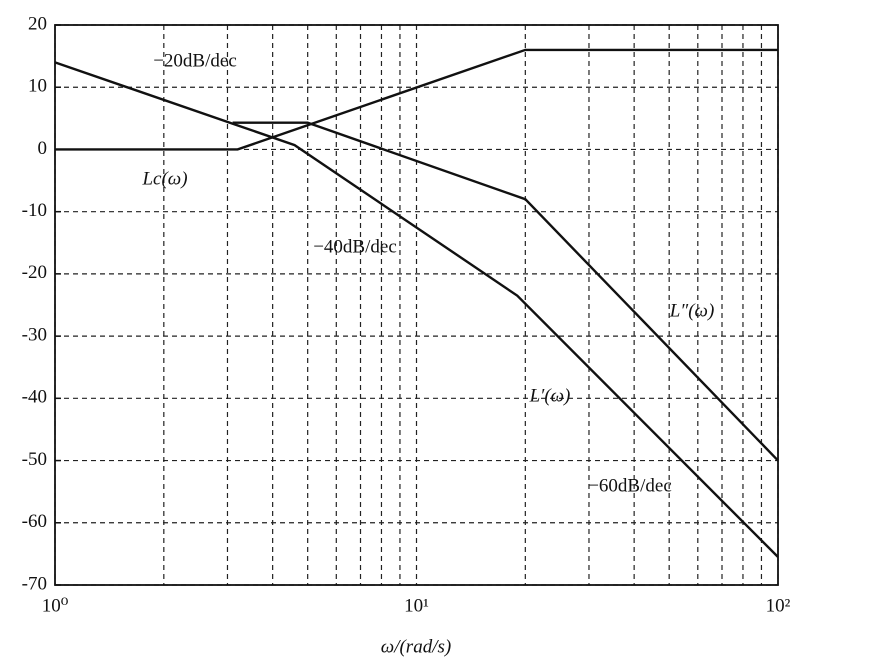 This screenshot has width=870, height=670. What do you see at coordinates (34, 334) in the screenshot?
I see `y-tick-label: -30` at bounding box center [34, 334].